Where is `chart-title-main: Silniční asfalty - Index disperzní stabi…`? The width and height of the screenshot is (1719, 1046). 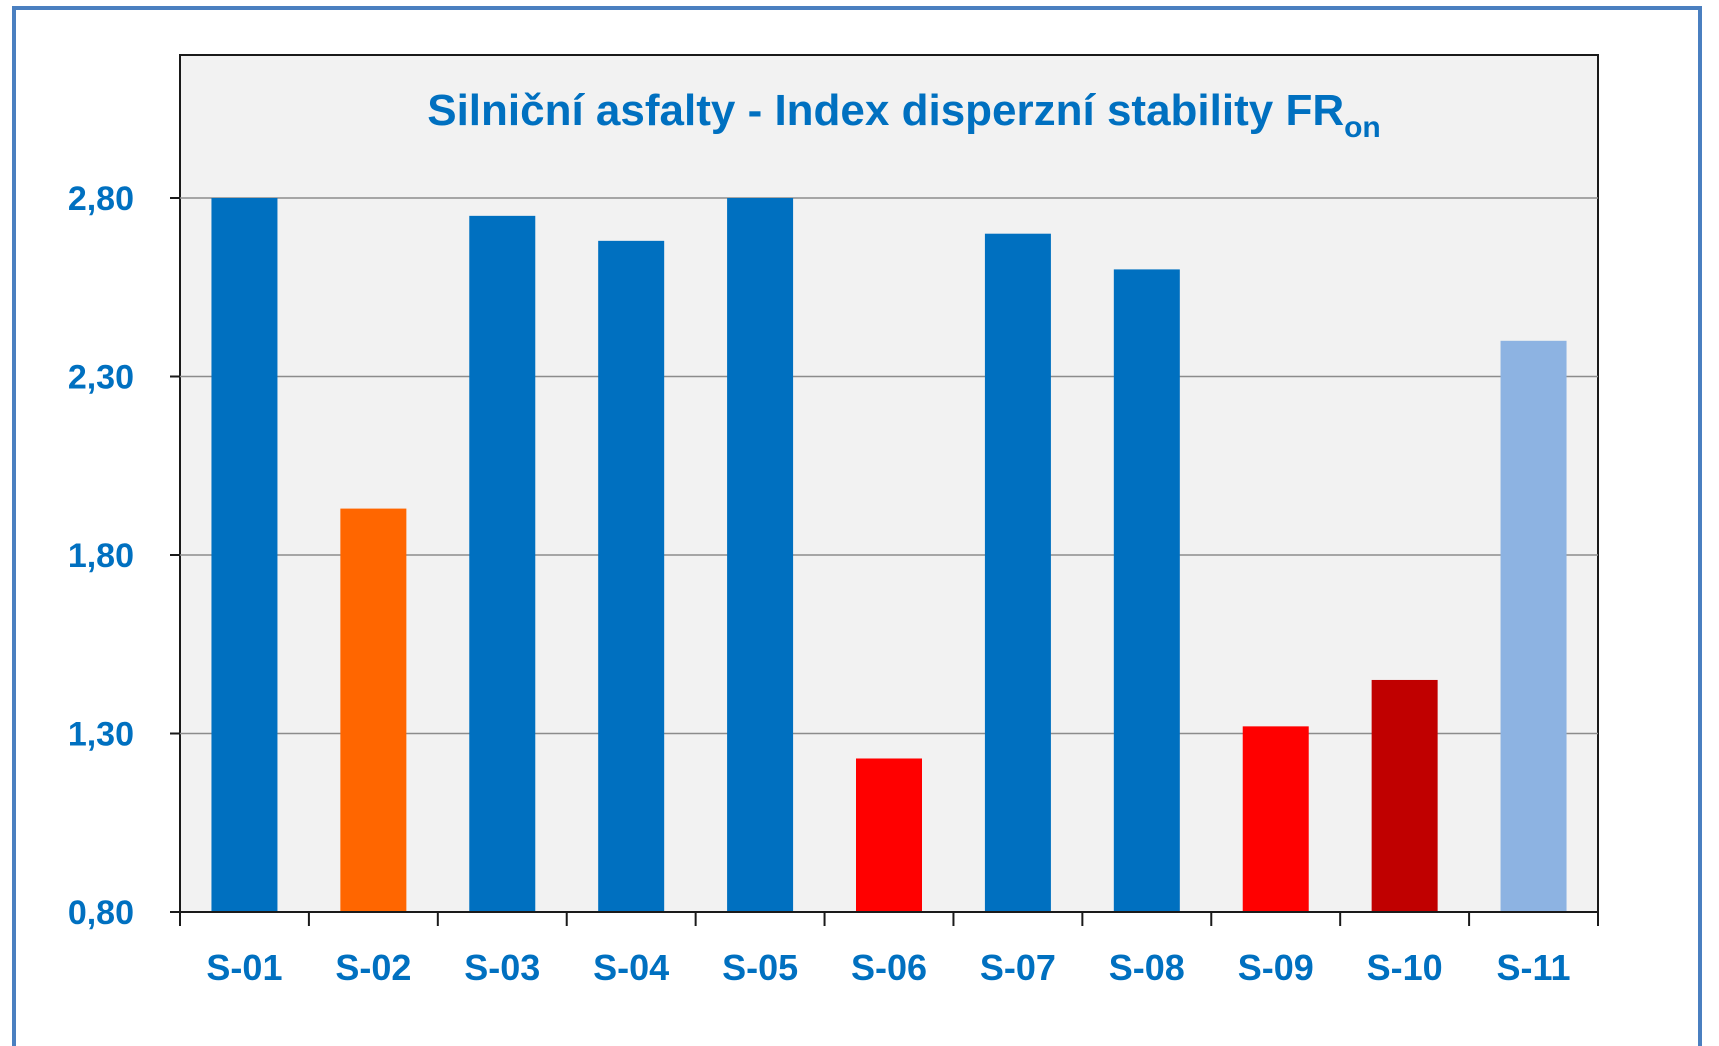
chart-title-main: Silniční asfalty - Index disperzní stabi… is located at coordinates (885, 110).